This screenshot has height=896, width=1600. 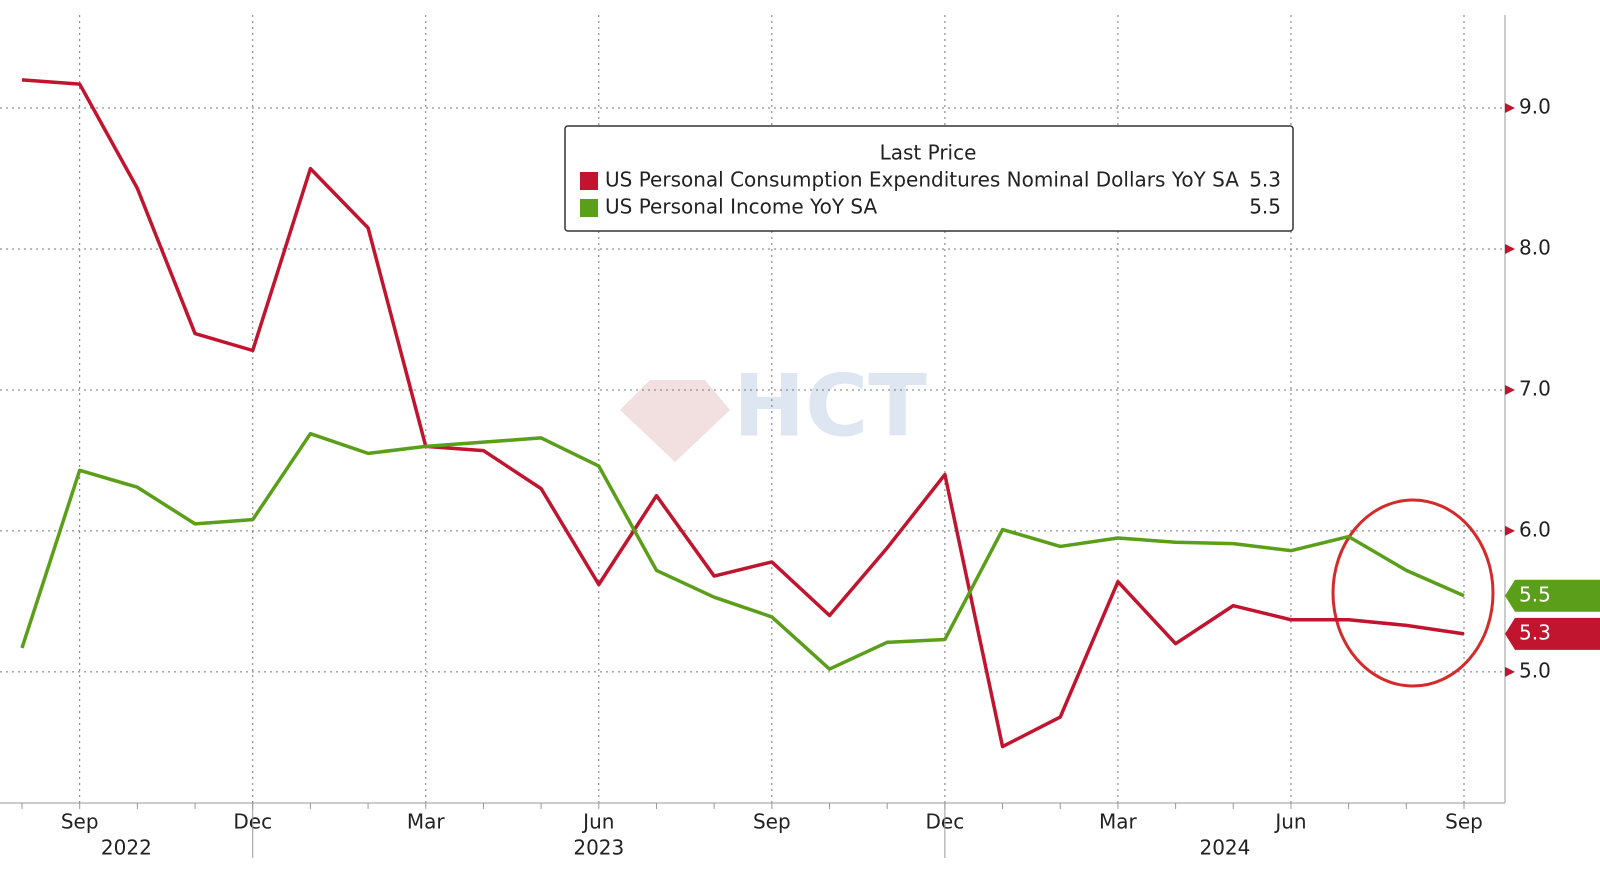 I want to click on legend-label: US Personal Income YoY SA, so click(x=741, y=207).